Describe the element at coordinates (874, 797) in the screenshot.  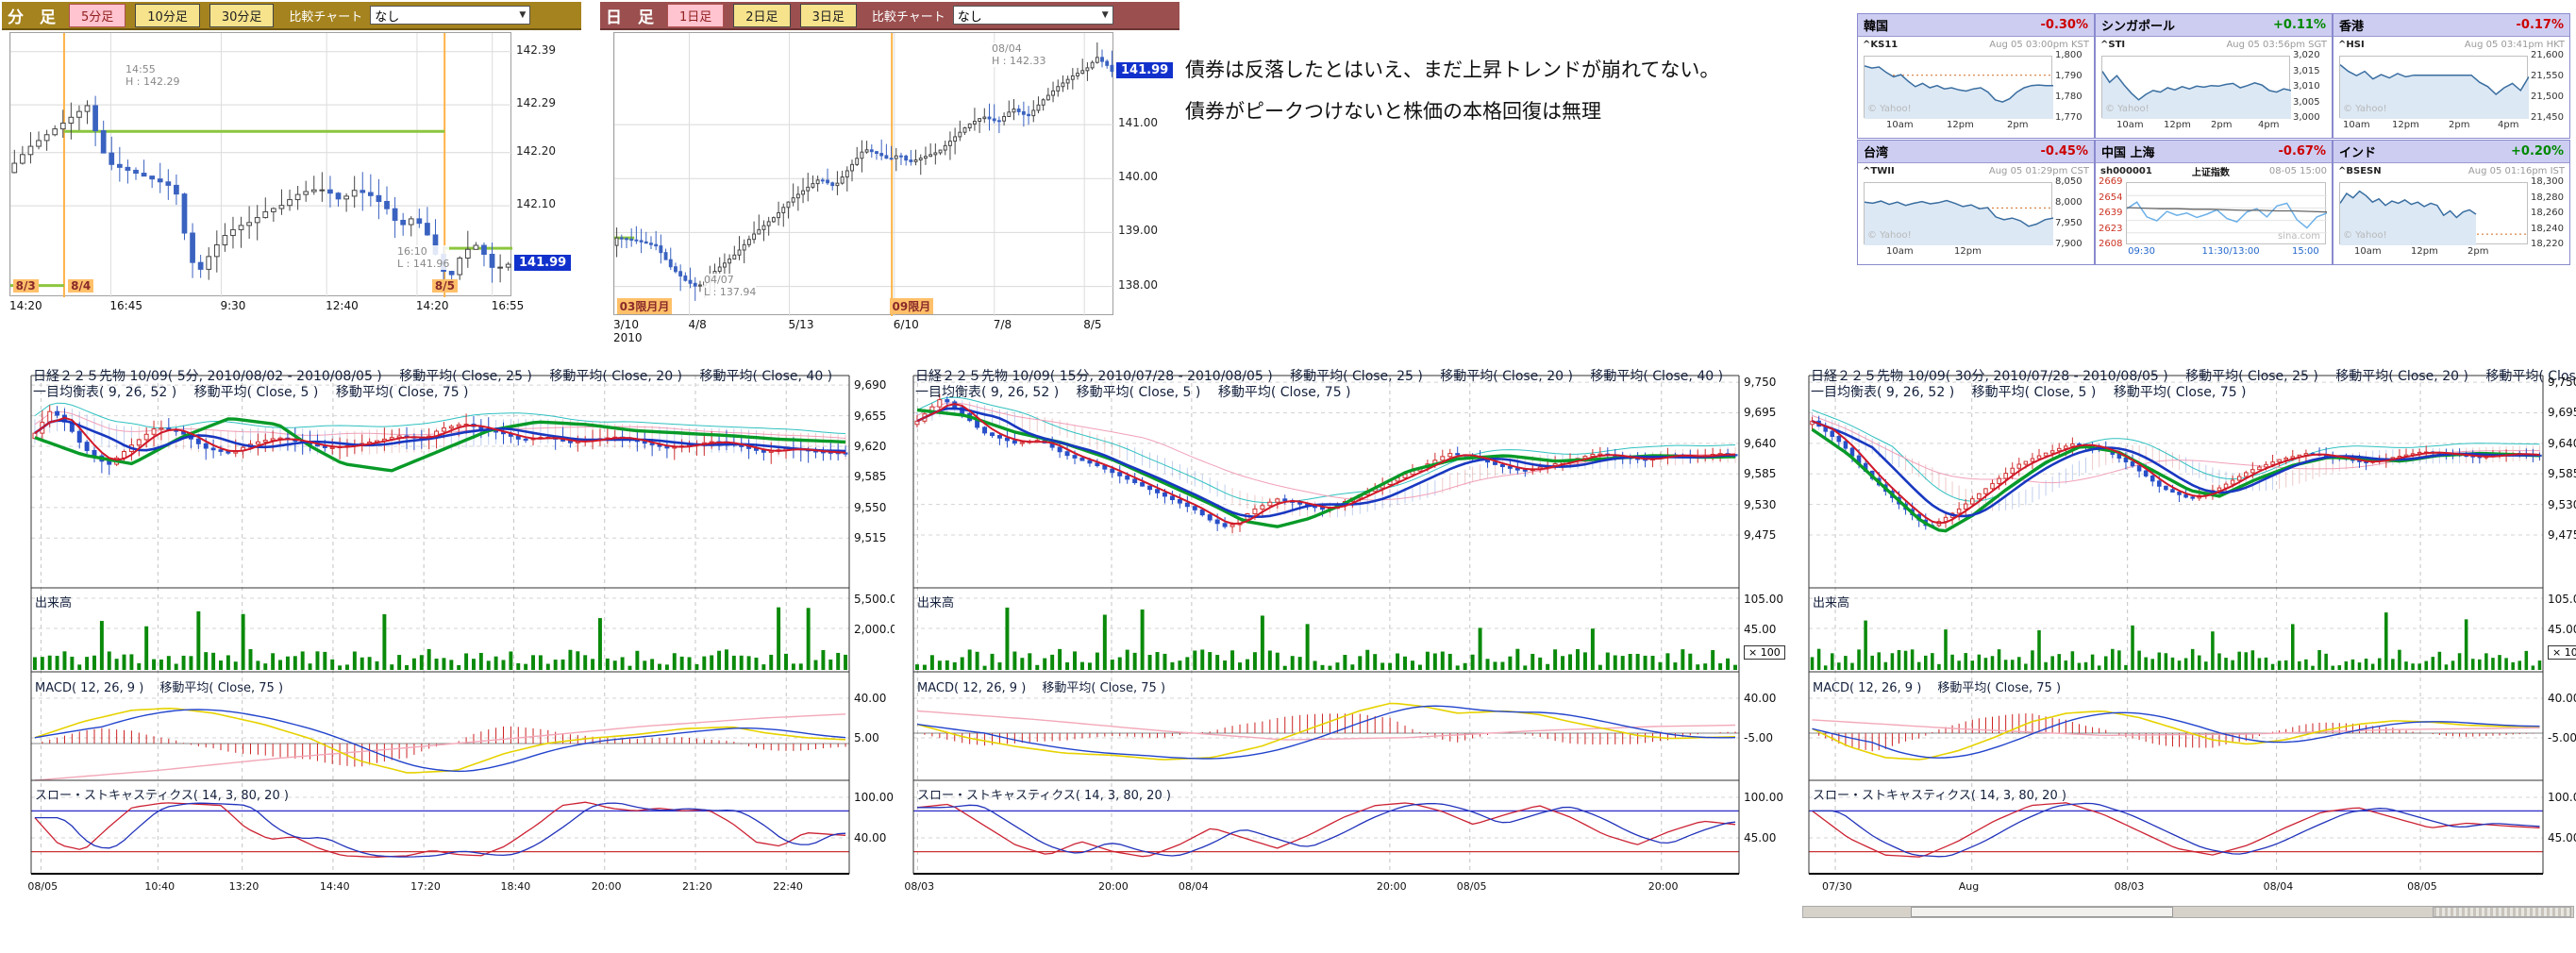
I see `stoch-axis-label-1: 100.00` at that location.